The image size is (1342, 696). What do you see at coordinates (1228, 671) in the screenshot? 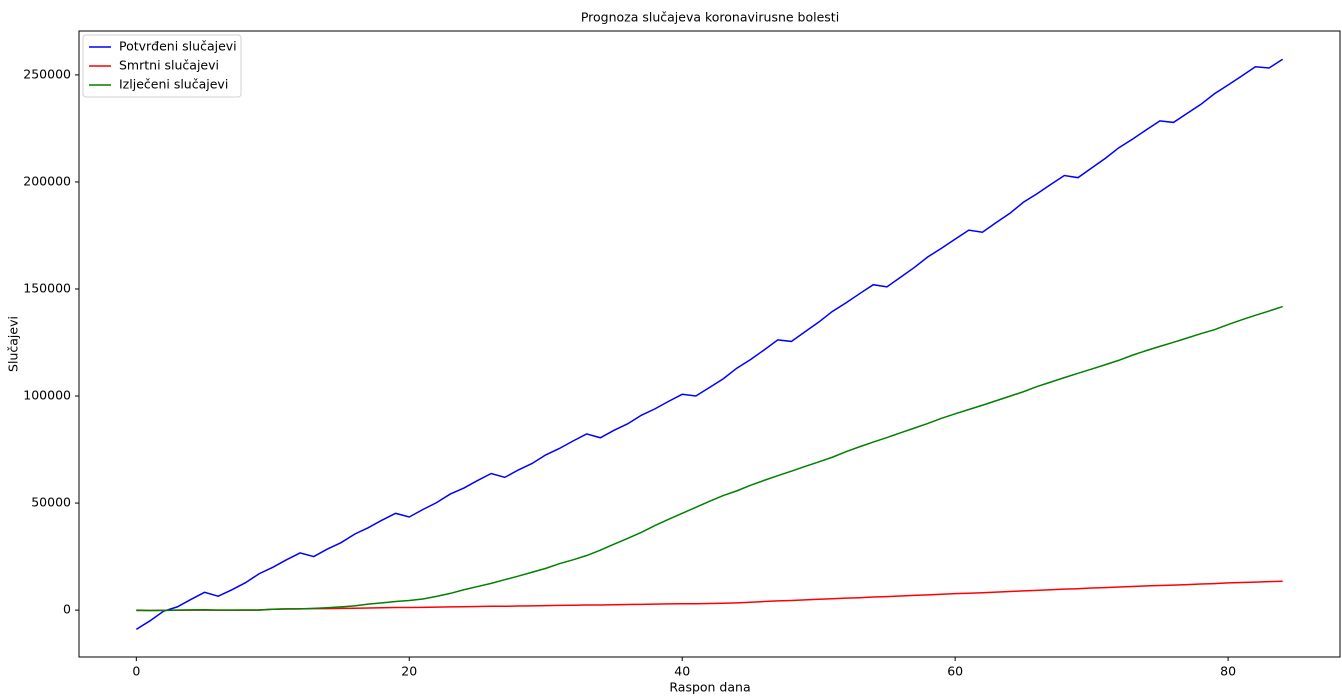
I see `x-tick-label: 80` at bounding box center [1228, 671].